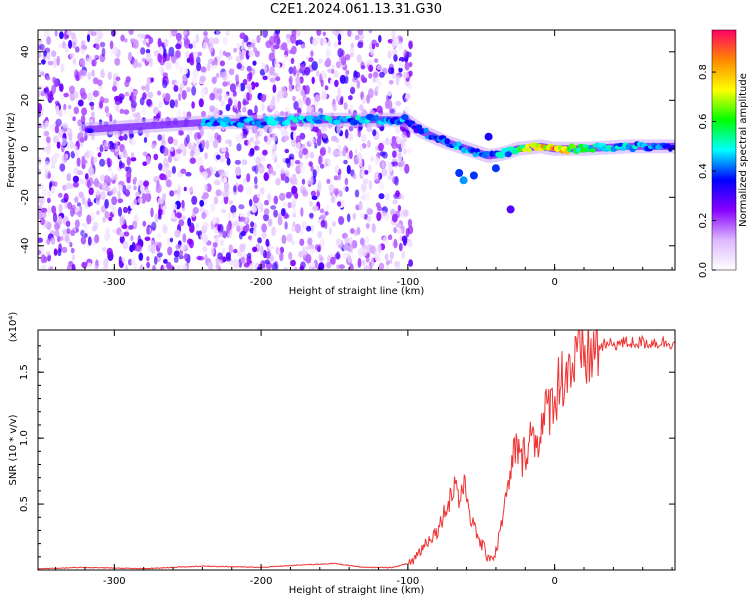  What do you see at coordinates (240, 124) in the screenshot?
I see `signal-blob` at bounding box center [240, 124].